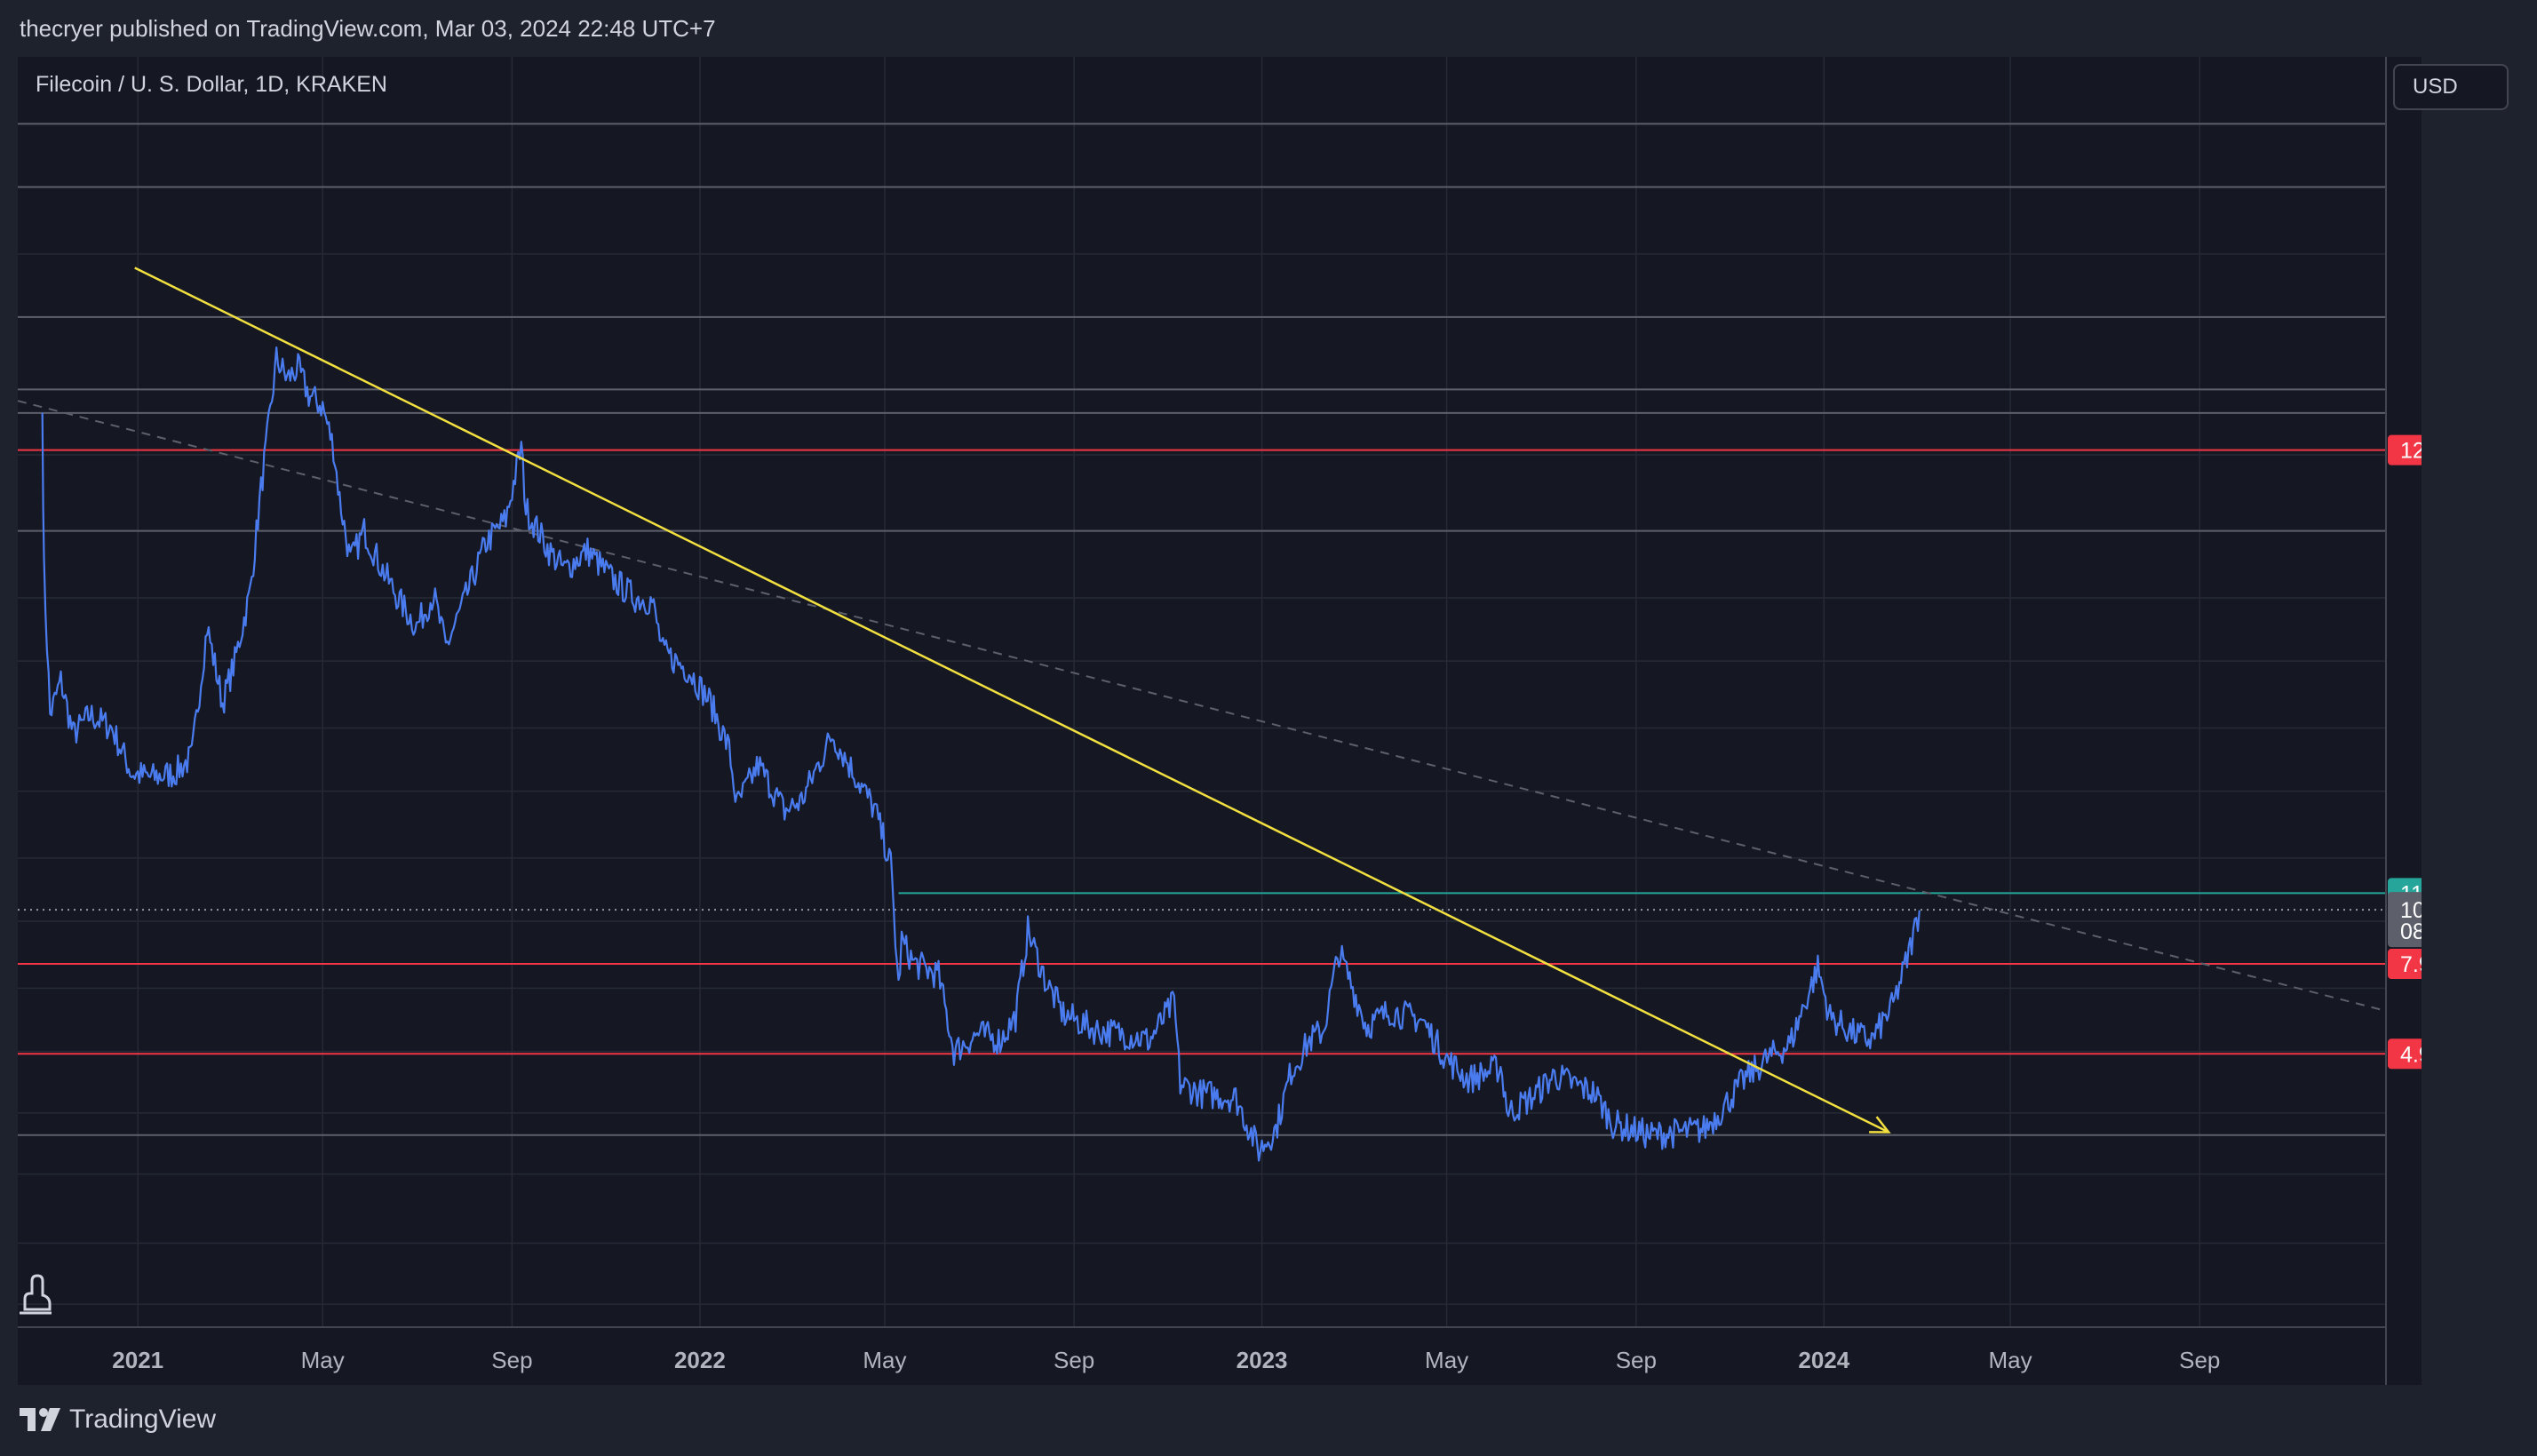 This screenshot has width=2537, height=1456. Describe the element at coordinates (2010, 1360) in the screenshot. I see `x-tick-label-10: May` at that location.